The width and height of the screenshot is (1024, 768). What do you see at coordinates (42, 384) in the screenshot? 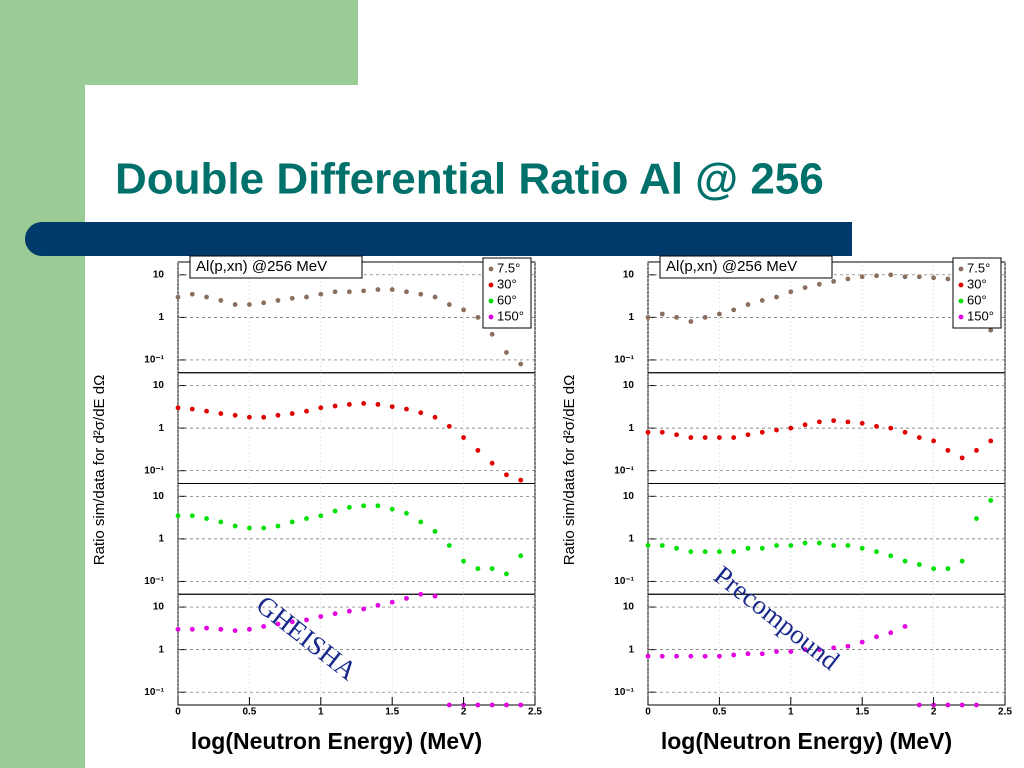
I see `side-strip` at bounding box center [42, 384].